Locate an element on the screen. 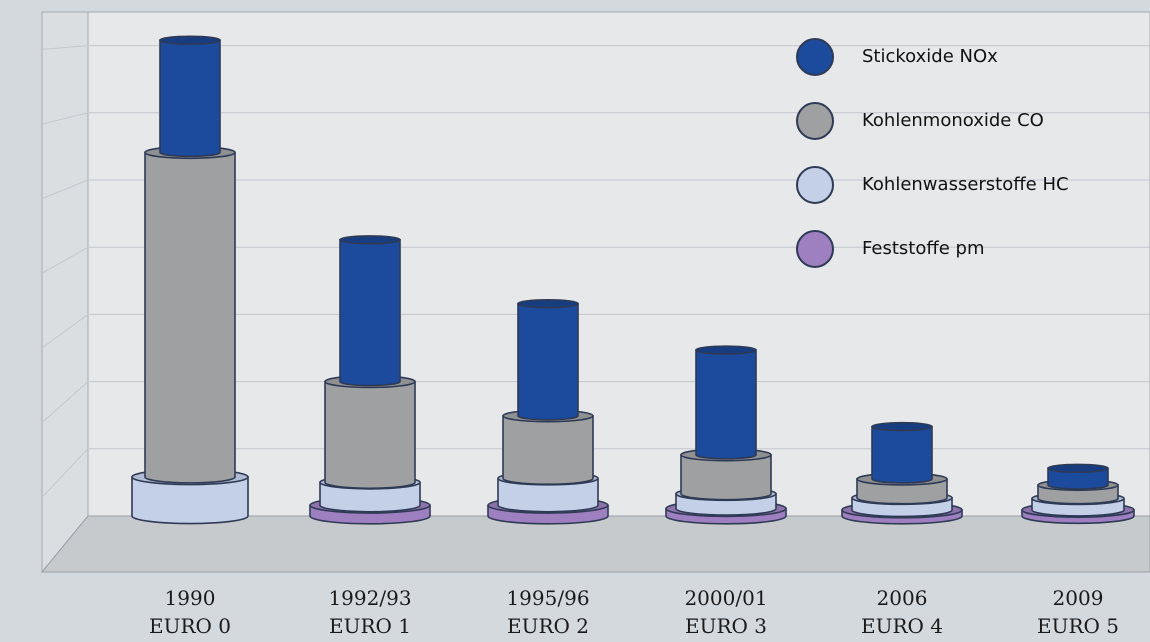  bar-co-2-side is located at coordinates (548, 450).